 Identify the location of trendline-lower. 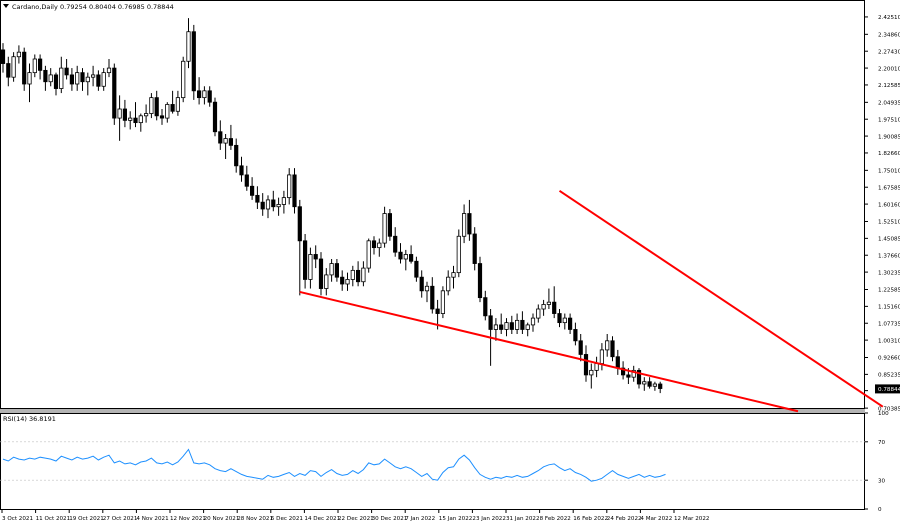
(549, 351).